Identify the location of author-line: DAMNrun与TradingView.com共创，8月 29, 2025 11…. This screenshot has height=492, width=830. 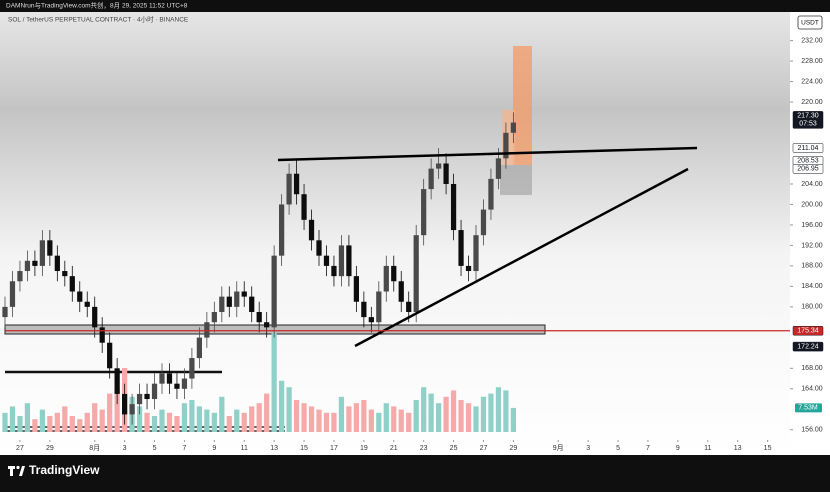
(97, 5).